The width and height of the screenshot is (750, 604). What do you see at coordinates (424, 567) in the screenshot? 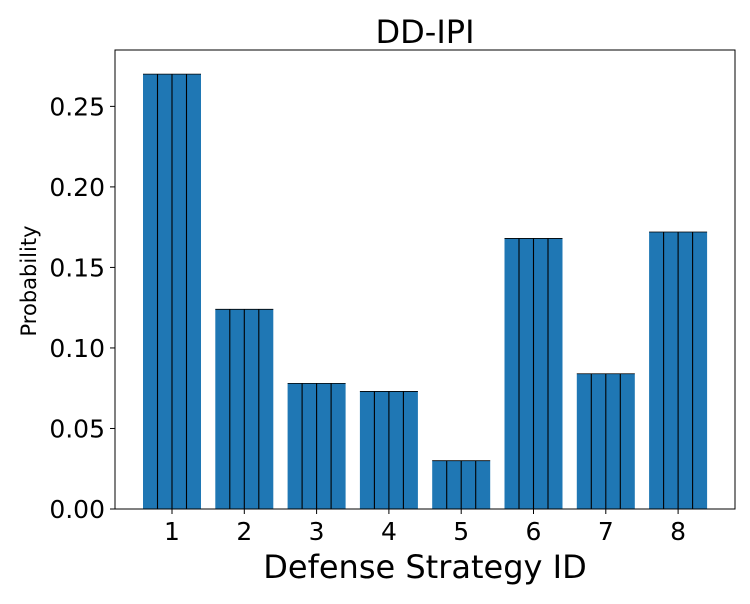
I see `x-axis-label: Defense Strategy ID` at bounding box center [424, 567].